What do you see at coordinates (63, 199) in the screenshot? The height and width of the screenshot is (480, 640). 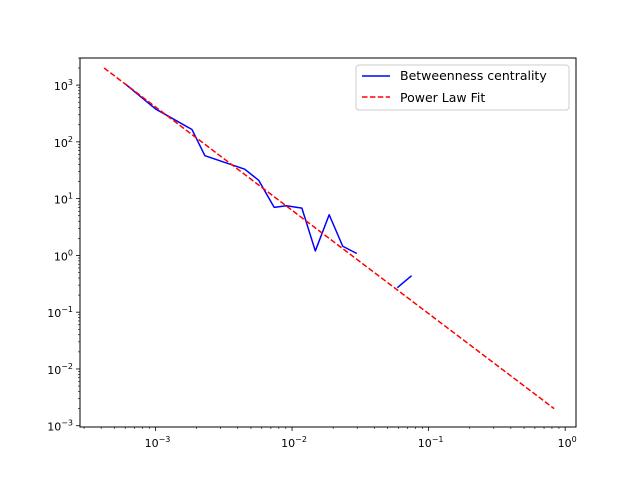 I see `y-tick-label: 10¹` at bounding box center [63, 199].